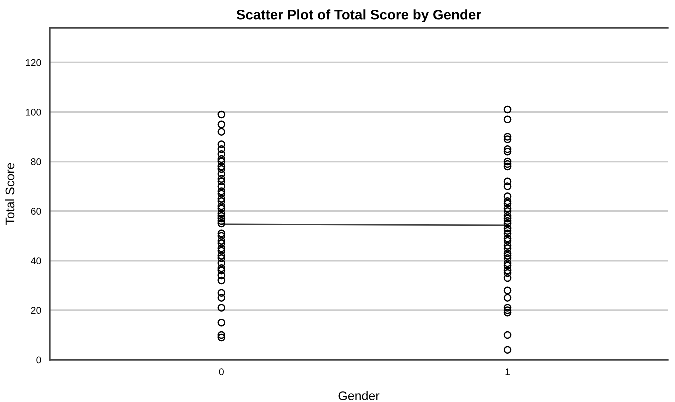  I want to click on x-tick-label: 1, so click(508, 372).